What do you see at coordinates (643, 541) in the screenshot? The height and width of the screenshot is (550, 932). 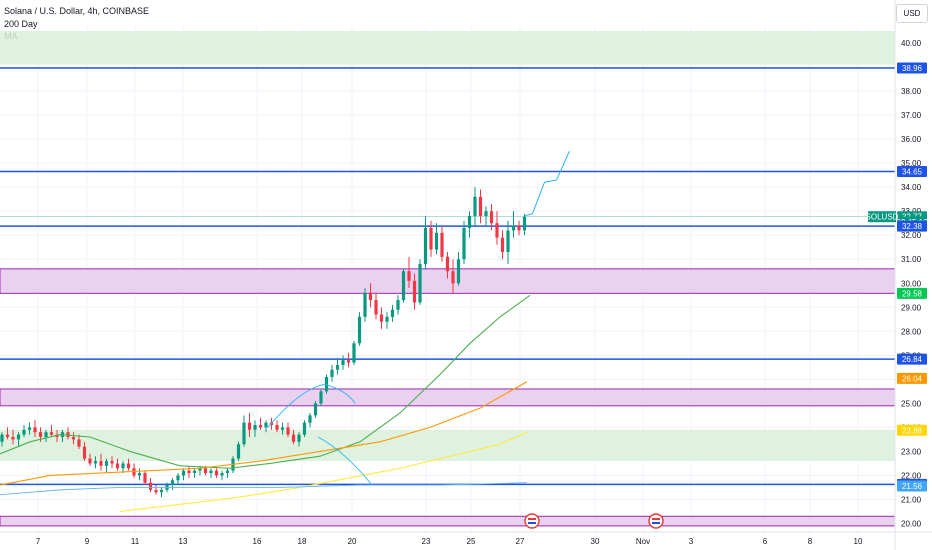 I see `time-tick-label: Nov` at bounding box center [643, 541].